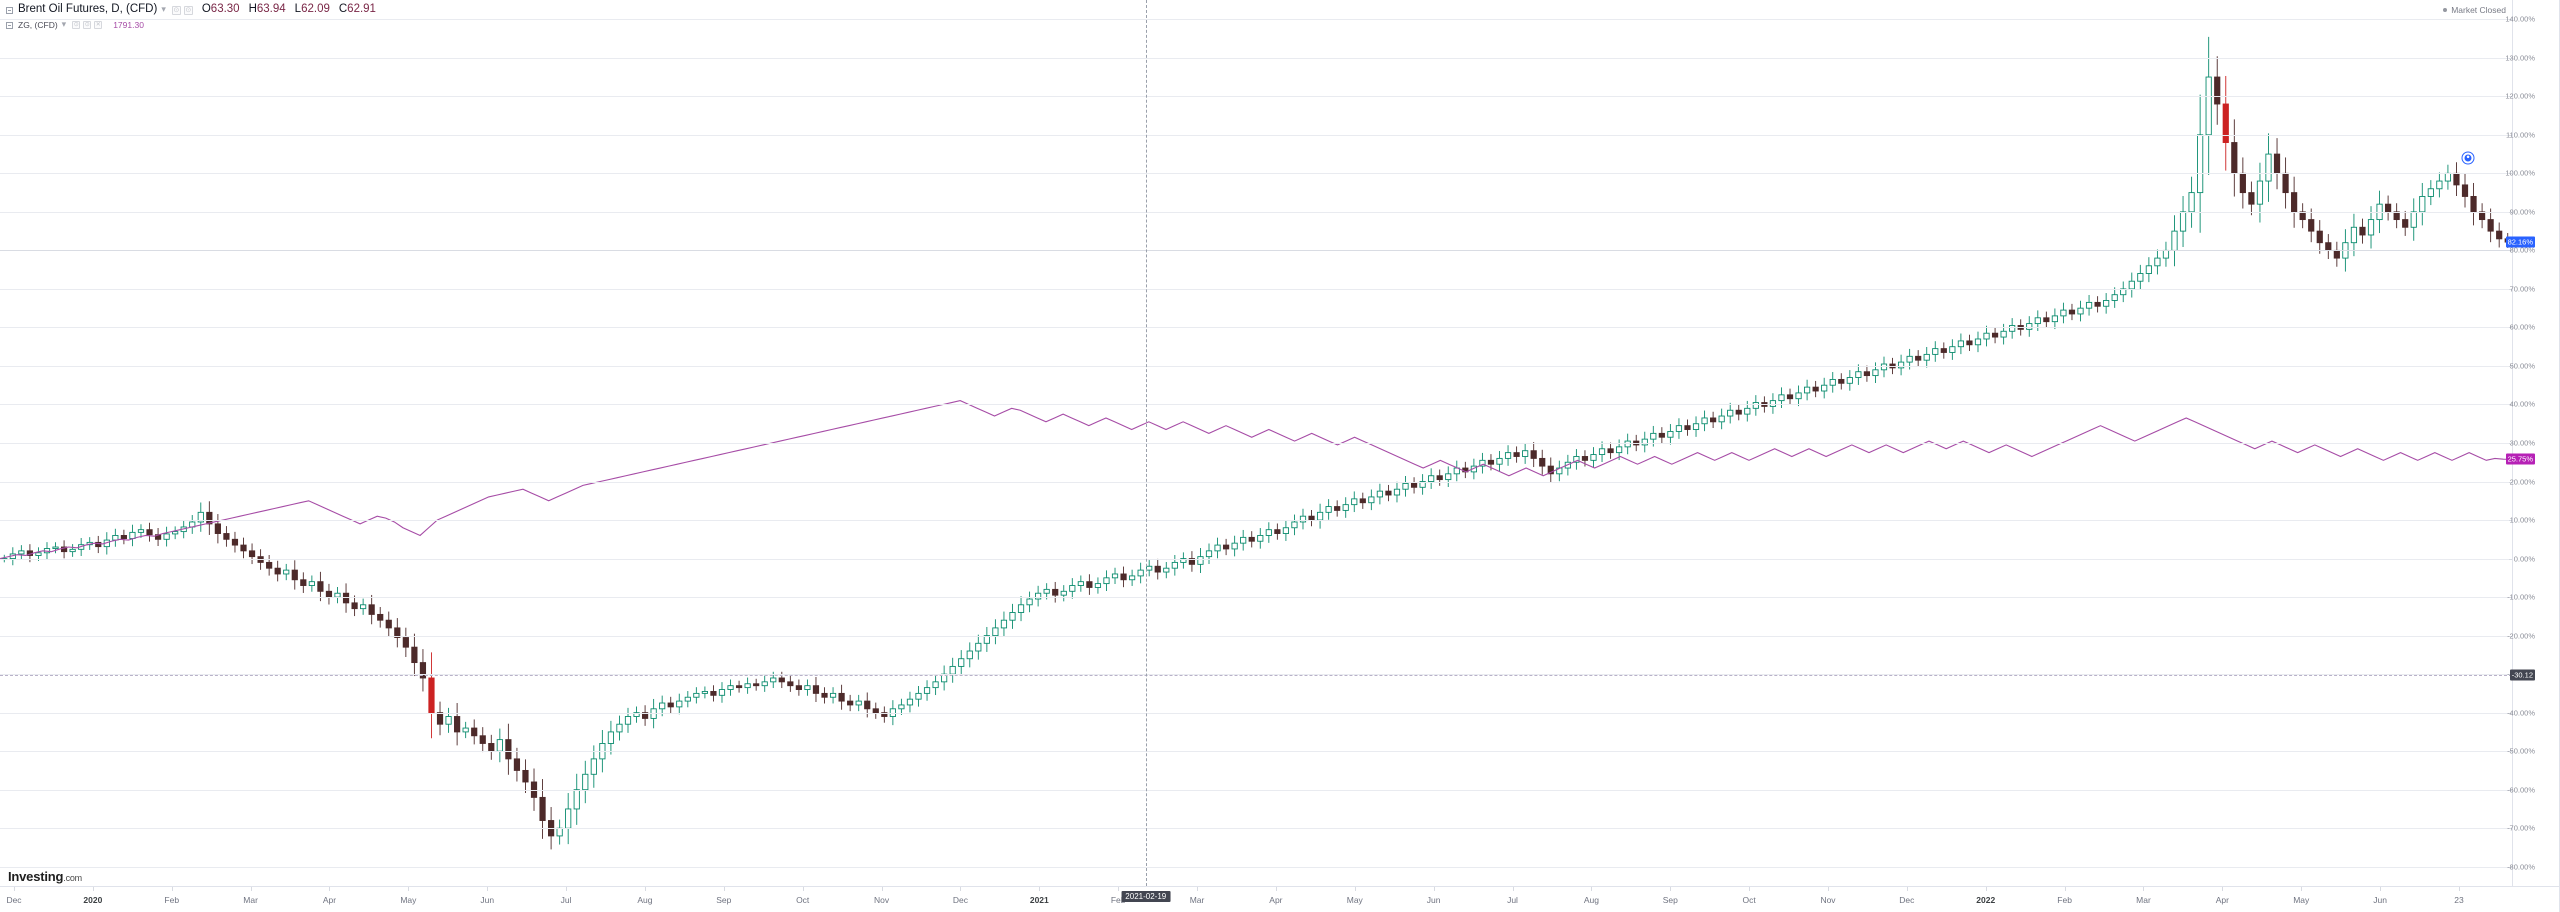 The height and width of the screenshot is (912, 2560). Describe the element at coordinates (2522, 327) in the screenshot. I see `y-axis-label: 60.00%` at that location.